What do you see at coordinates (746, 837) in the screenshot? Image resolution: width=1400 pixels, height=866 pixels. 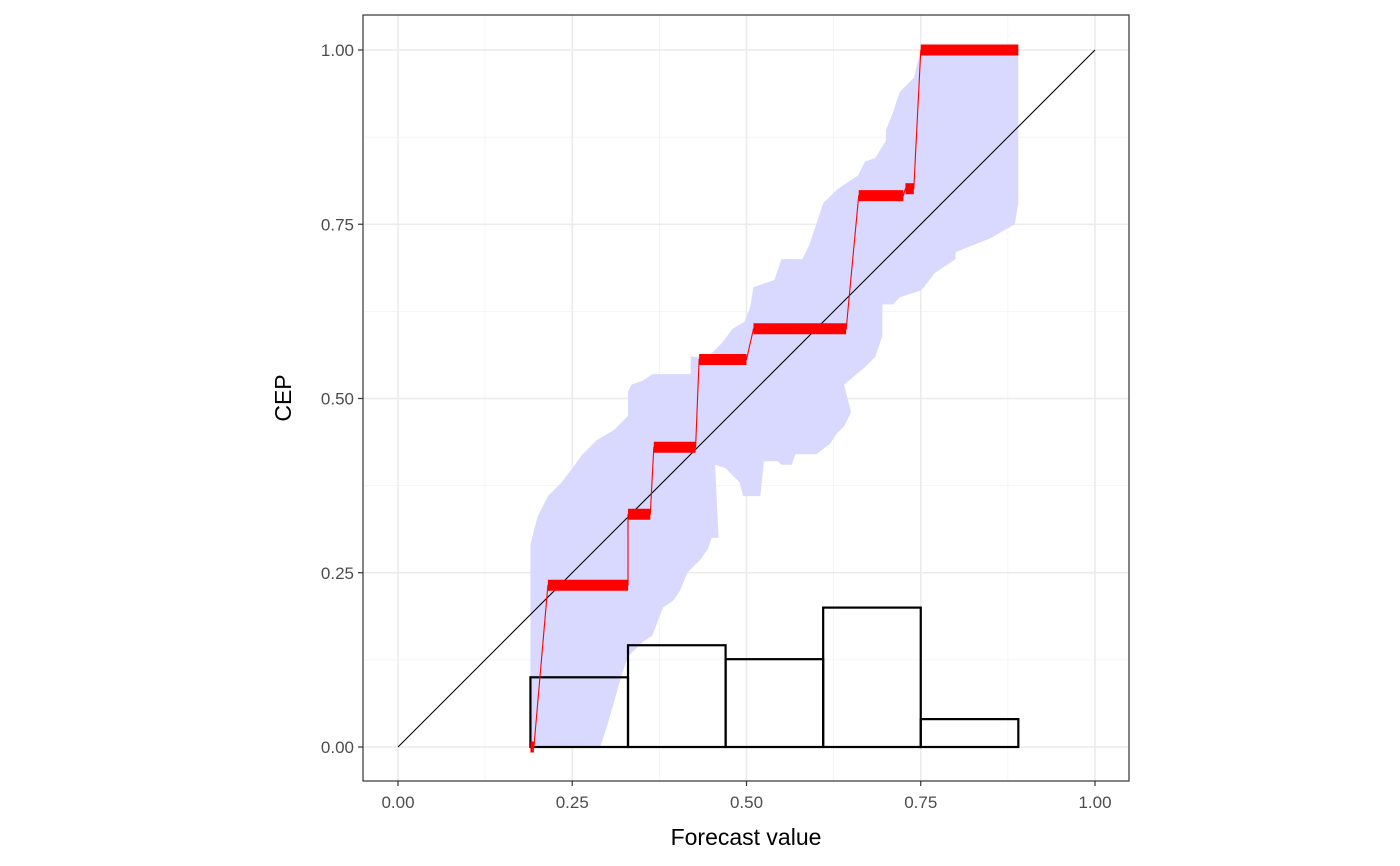 I see `x-axis-title: Forecast value` at bounding box center [746, 837].